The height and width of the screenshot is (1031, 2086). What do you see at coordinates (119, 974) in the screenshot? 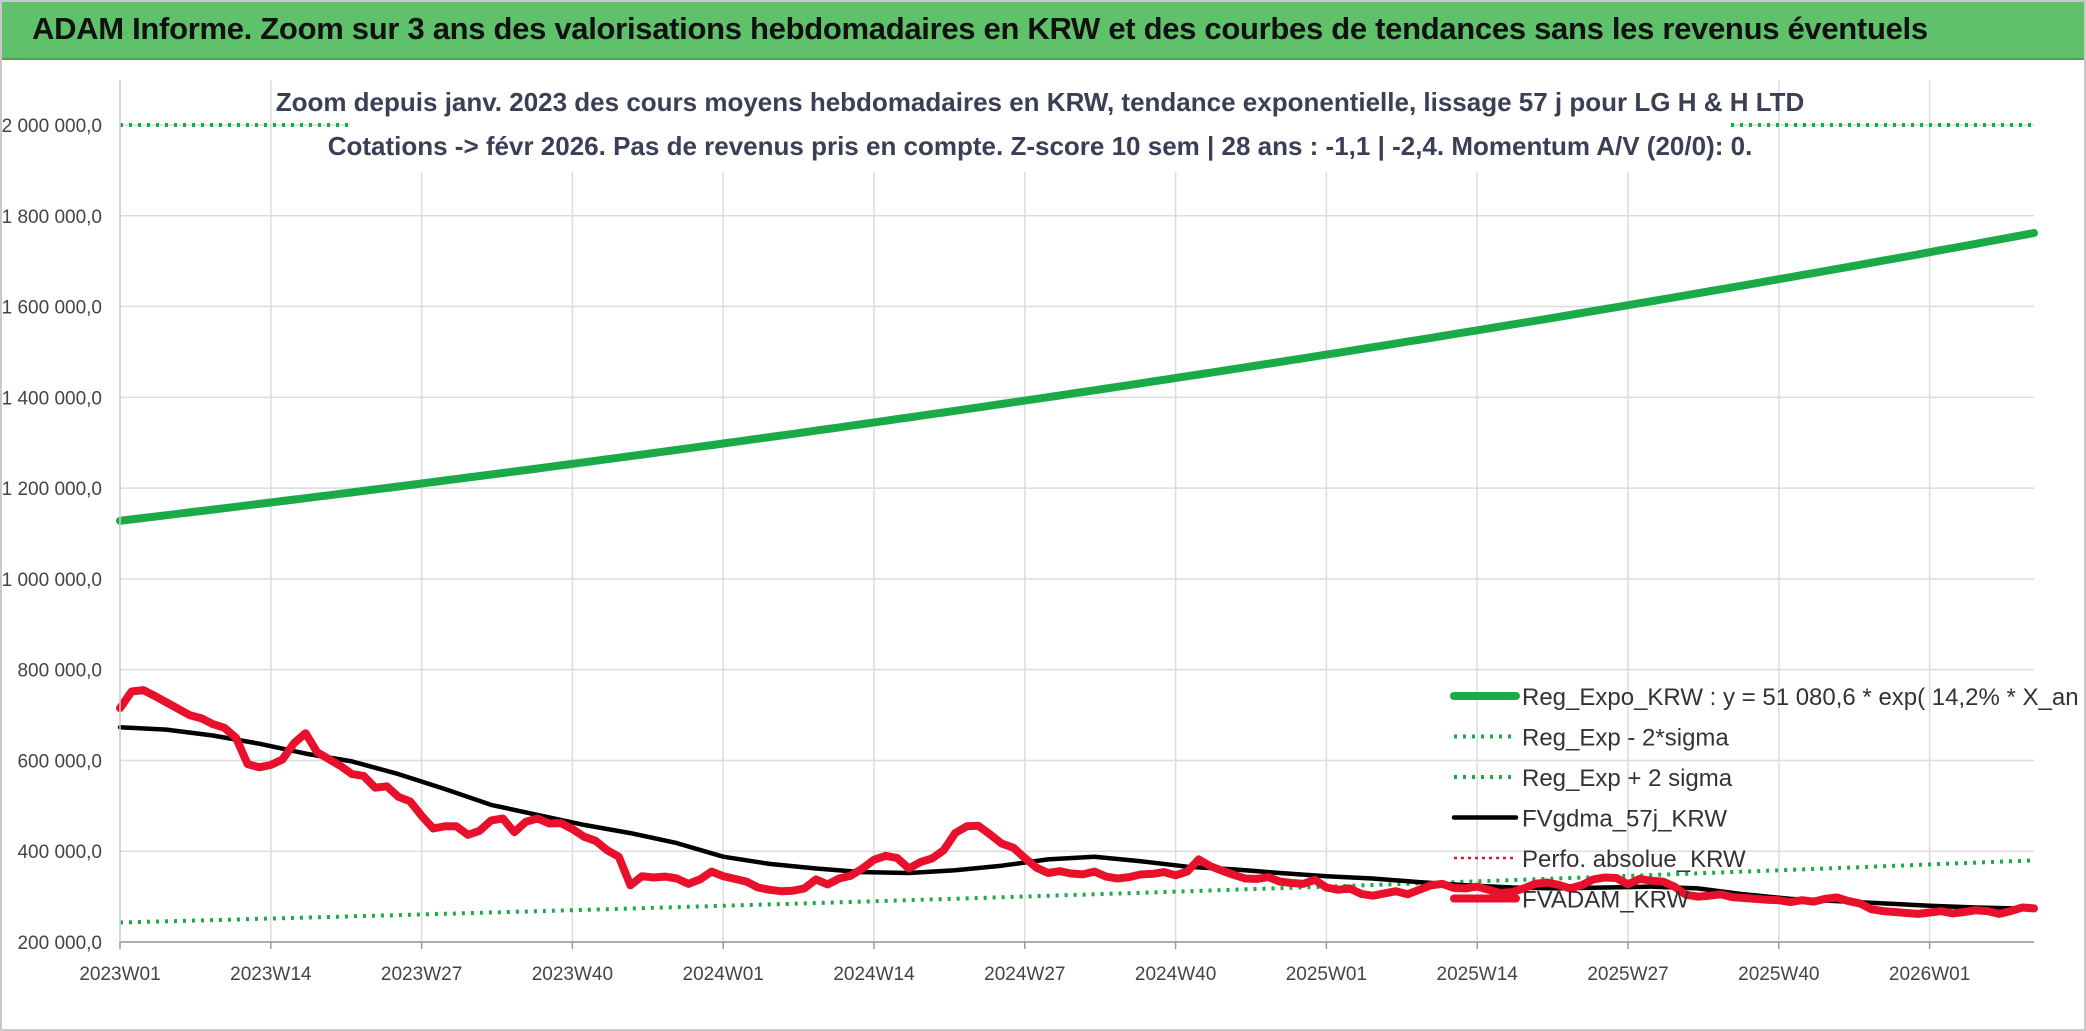
I see `x-tick-label: 2023W01` at bounding box center [119, 974].